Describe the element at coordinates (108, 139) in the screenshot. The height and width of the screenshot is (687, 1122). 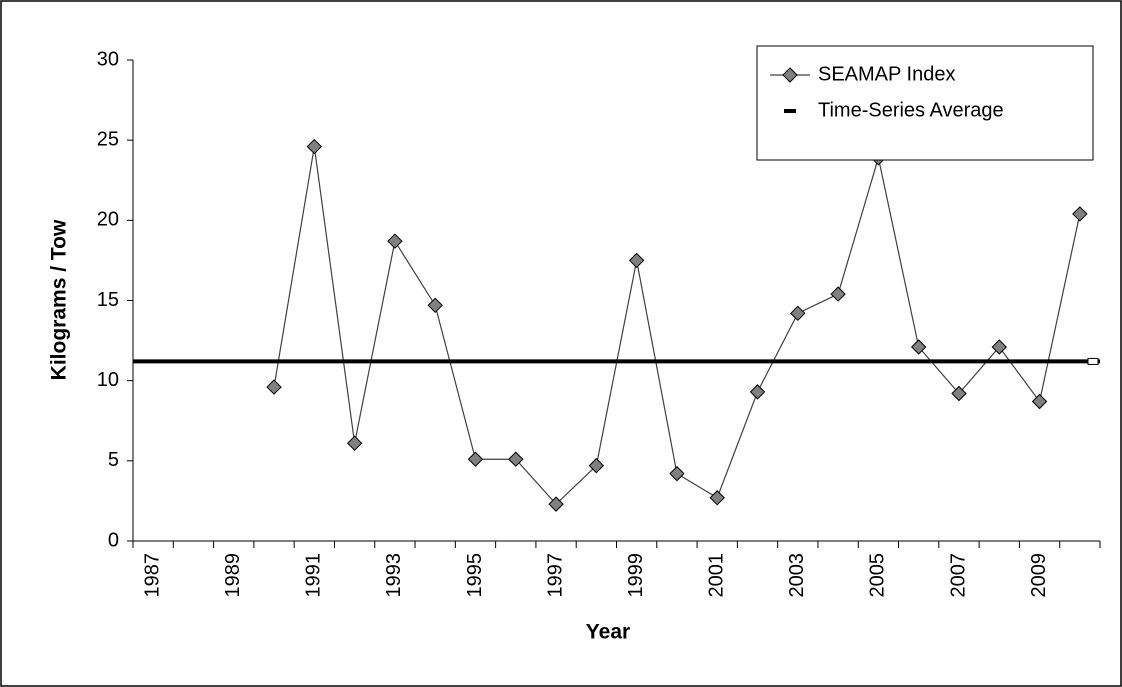
I see `y-tick-label: 25` at that location.